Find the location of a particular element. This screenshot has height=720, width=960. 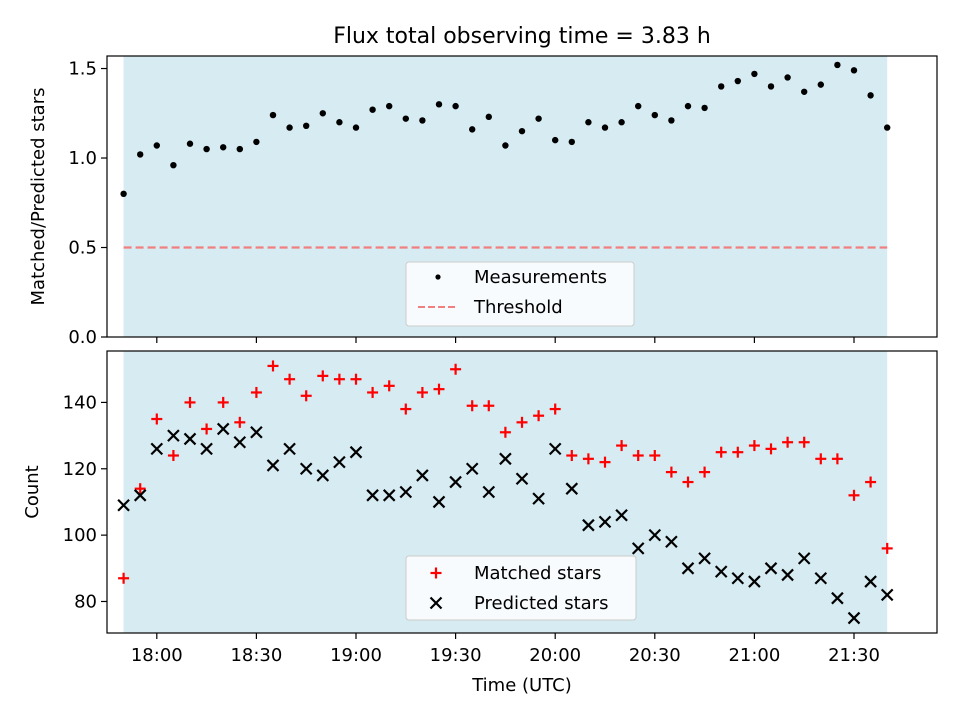

bottom-y-tick-label: 80 is located at coordinates (85, 601).